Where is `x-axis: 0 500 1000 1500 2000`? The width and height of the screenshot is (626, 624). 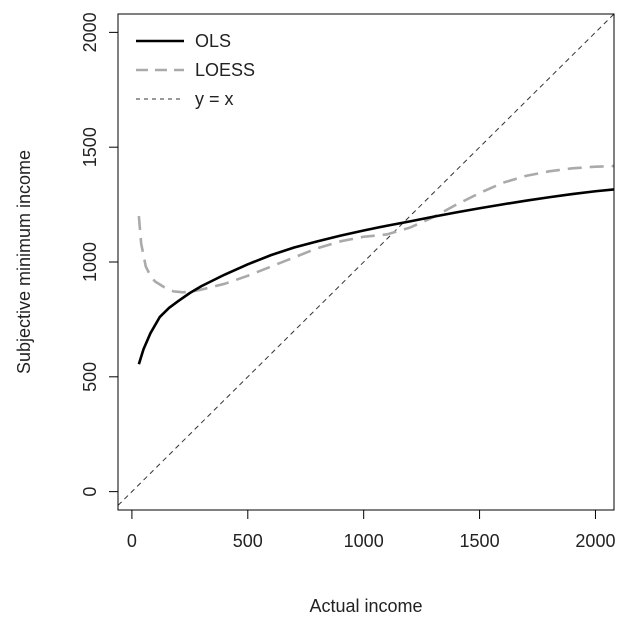 x-axis: 0 500 1000 1500 2000 is located at coordinates (371, 530).